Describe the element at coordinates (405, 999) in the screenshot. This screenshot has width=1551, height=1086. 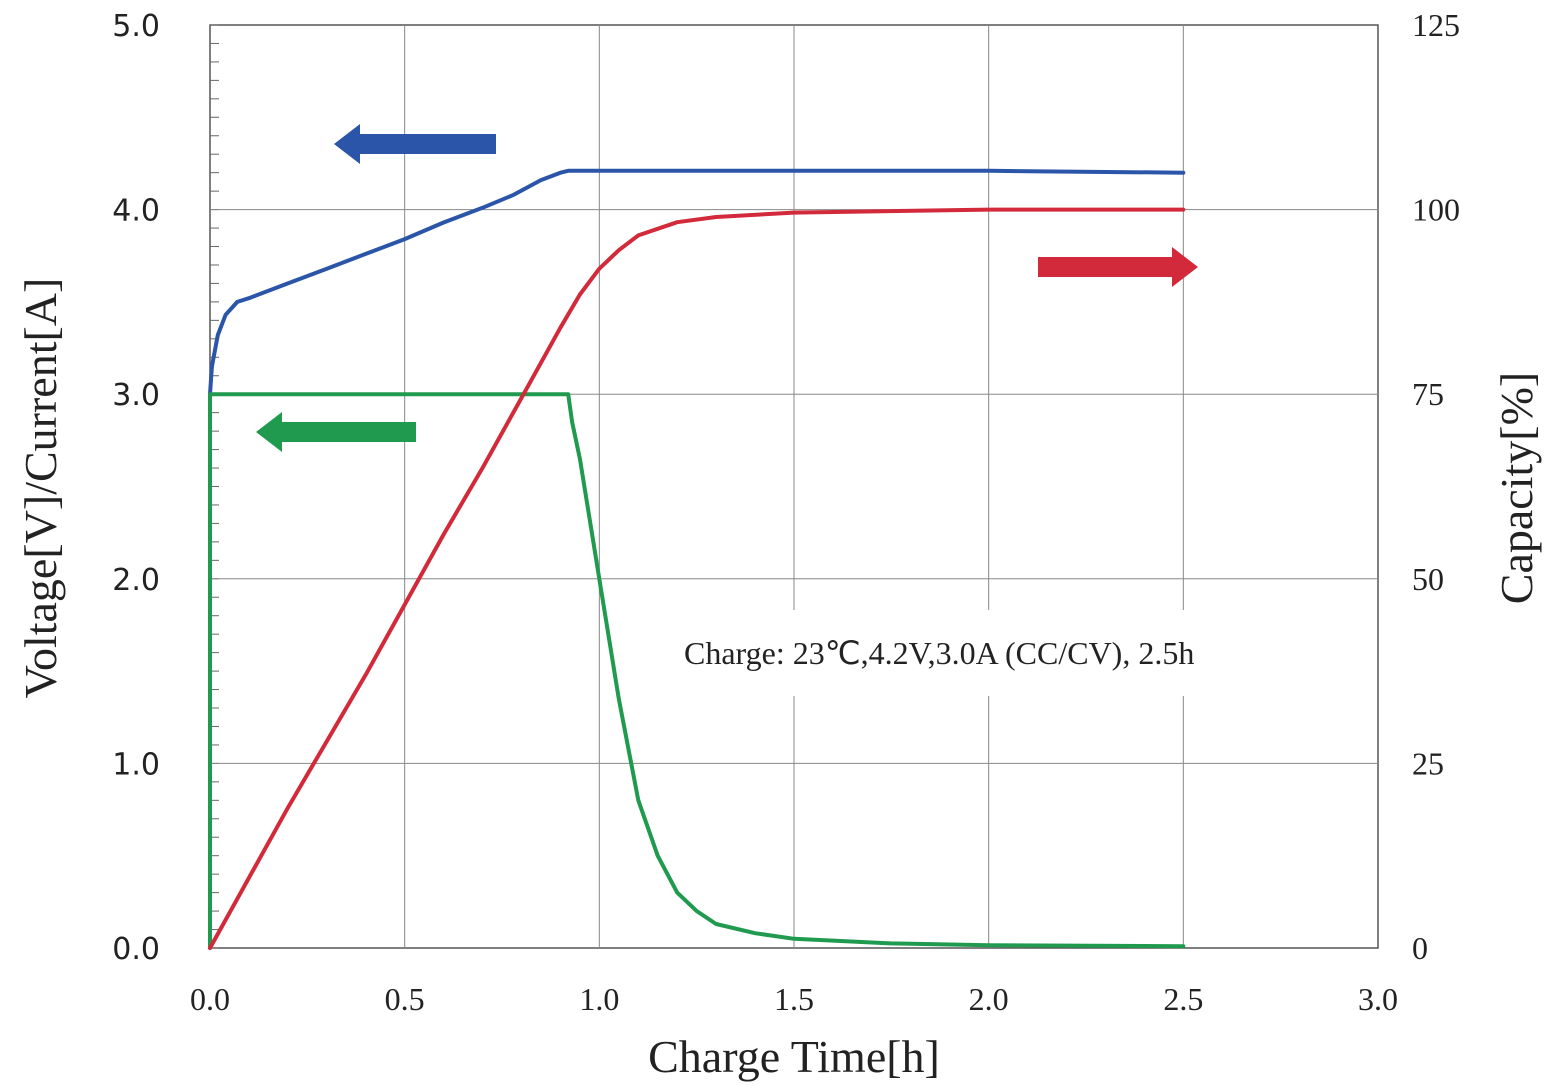
I see `x-tick-label: 0.5` at that location.